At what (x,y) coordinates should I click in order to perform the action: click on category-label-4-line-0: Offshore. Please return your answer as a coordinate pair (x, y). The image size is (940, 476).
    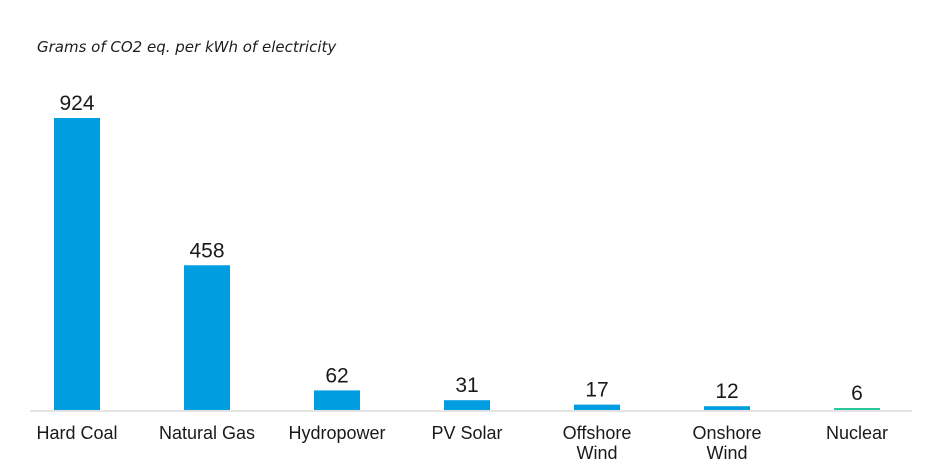
    Looking at the image, I should click on (597, 433).